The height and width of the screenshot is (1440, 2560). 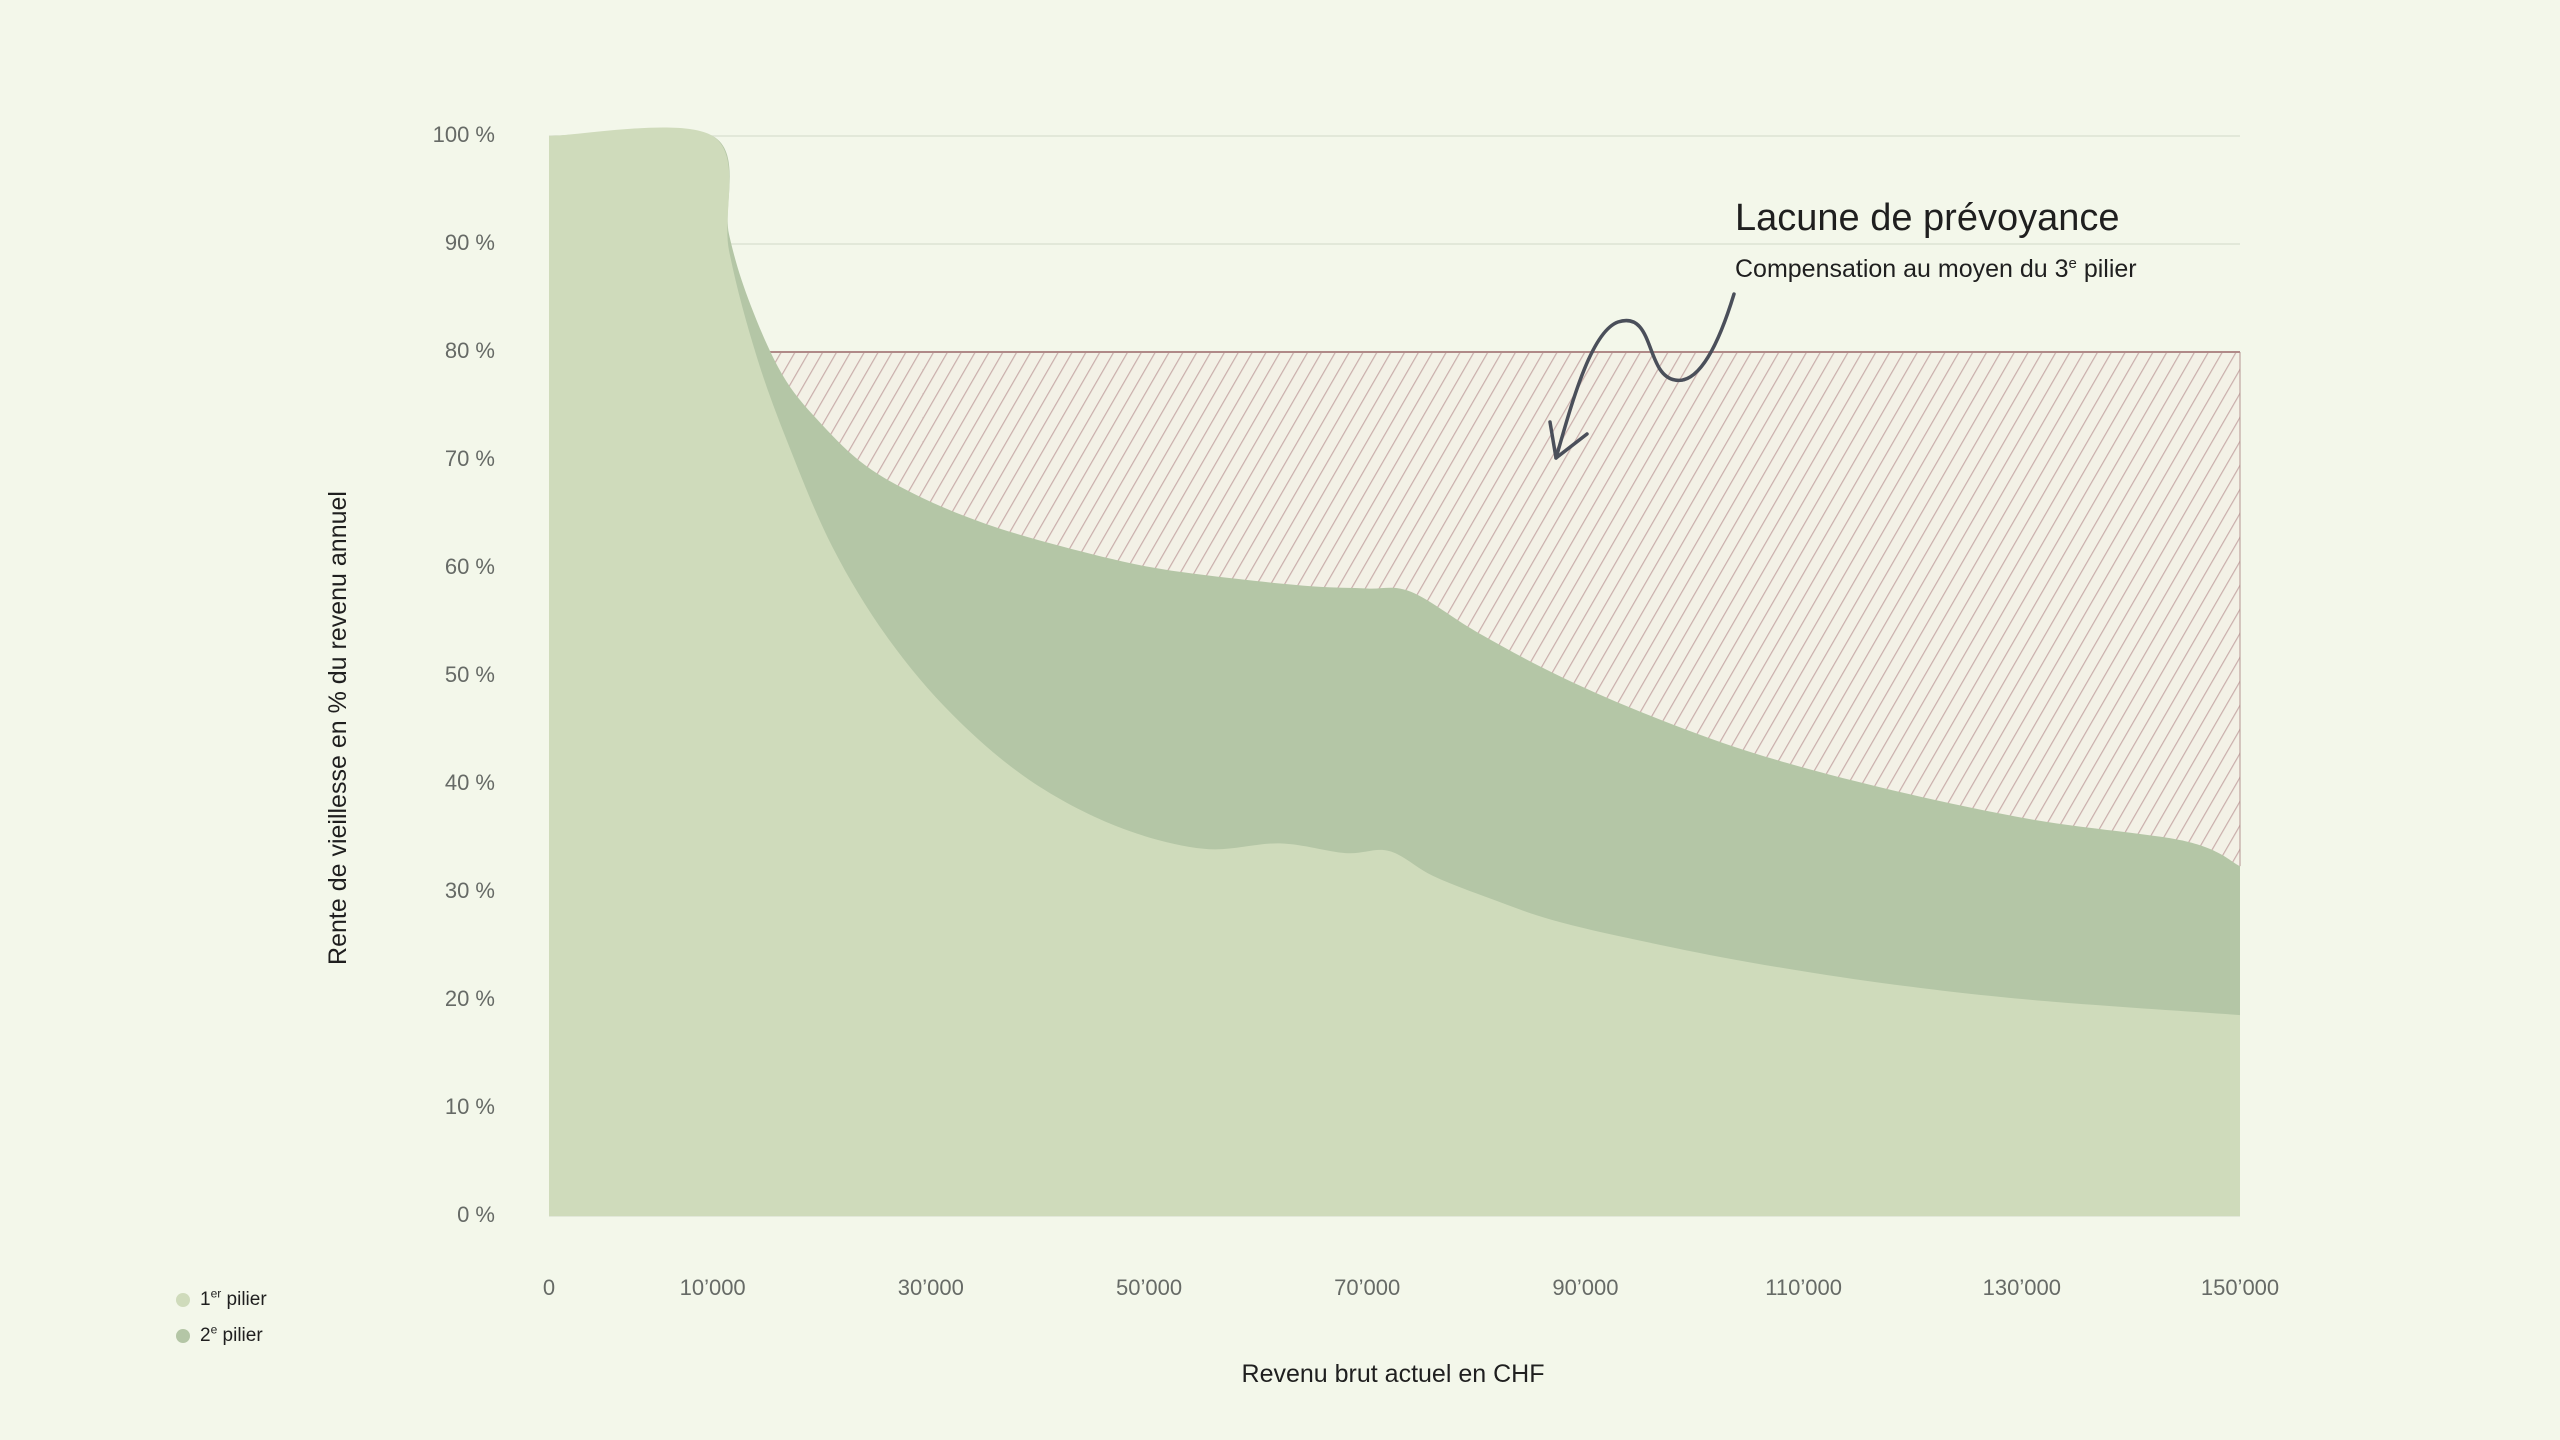 What do you see at coordinates (470, 998) in the screenshot?
I see `y-tick-label-2: 20 %` at bounding box center [470, 998].